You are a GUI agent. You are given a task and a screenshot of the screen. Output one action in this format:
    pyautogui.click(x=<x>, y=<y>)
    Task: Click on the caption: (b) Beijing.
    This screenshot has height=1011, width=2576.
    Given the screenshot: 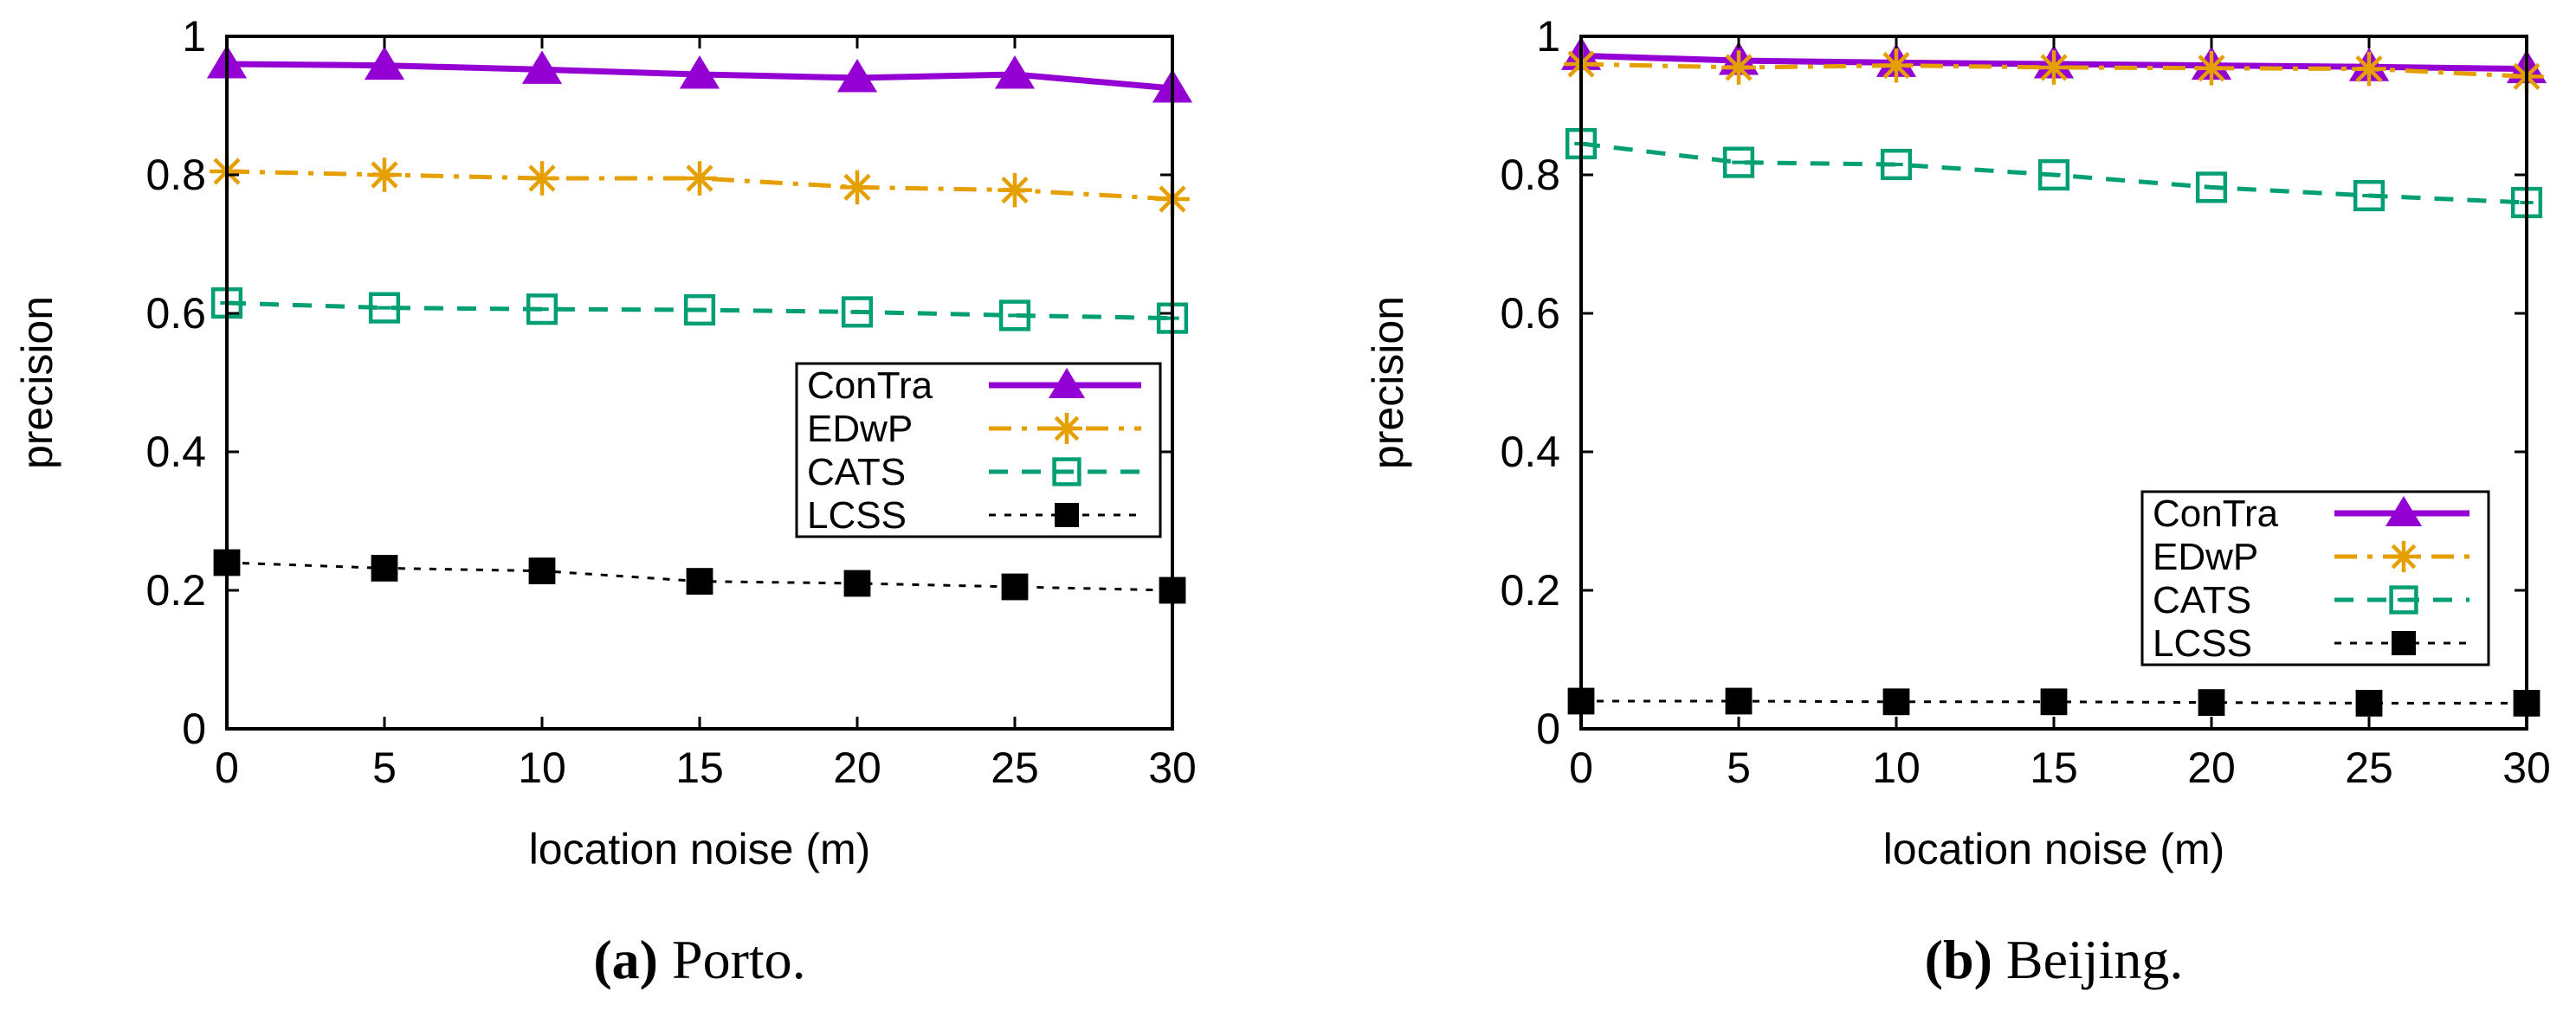 What is the action you would take?
    pyautogui.click(x=2054, y=959)
    